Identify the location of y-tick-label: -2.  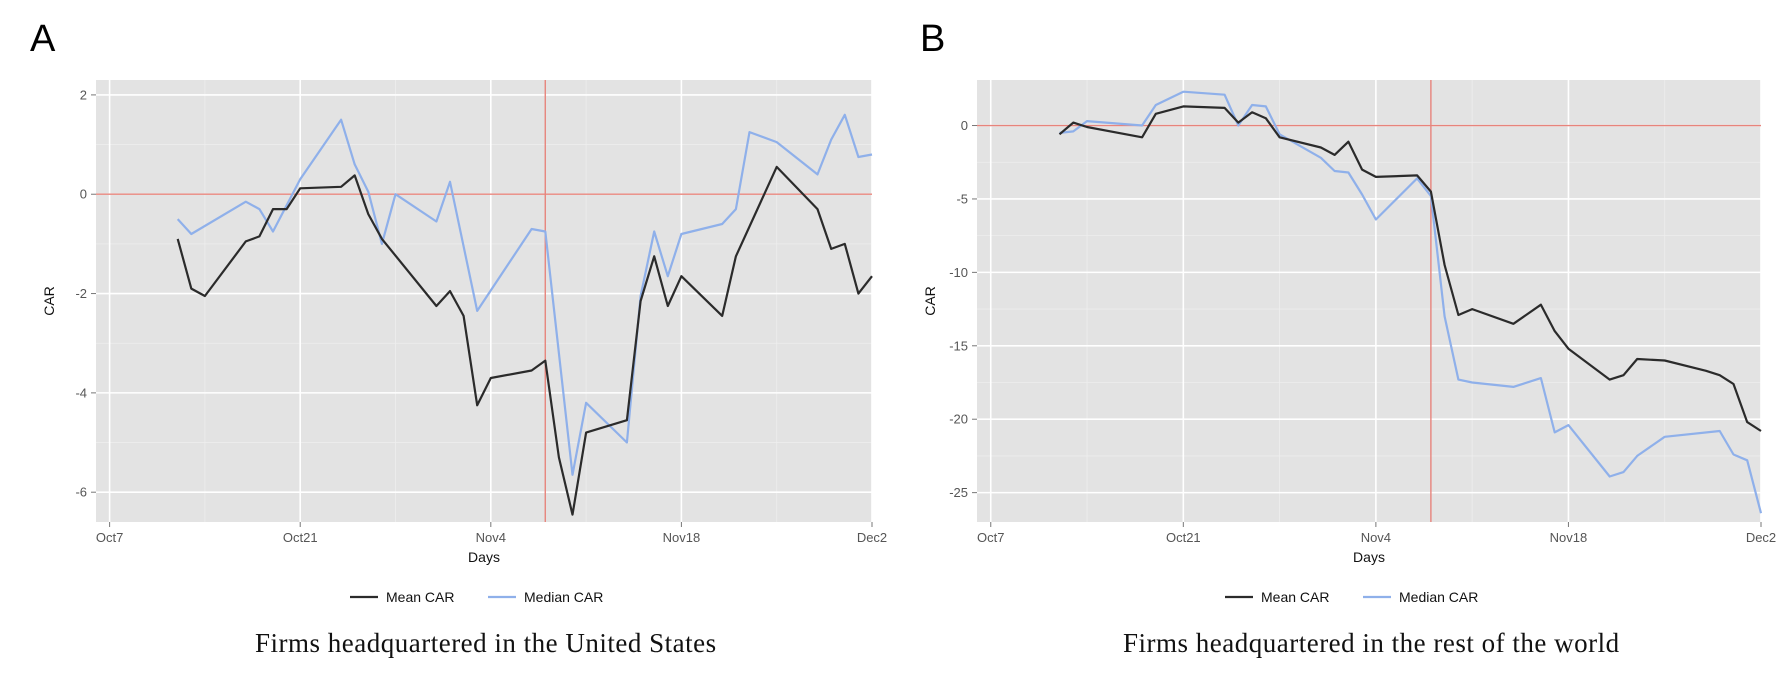
(81, 293).